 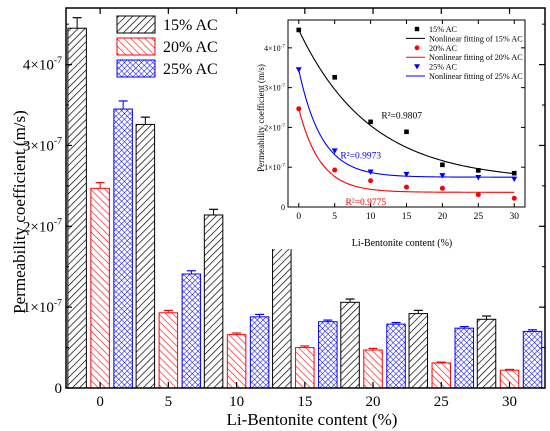 I want to click on main-y-tick-label: 2×10⁻⁷, so click(x=42, y=226).